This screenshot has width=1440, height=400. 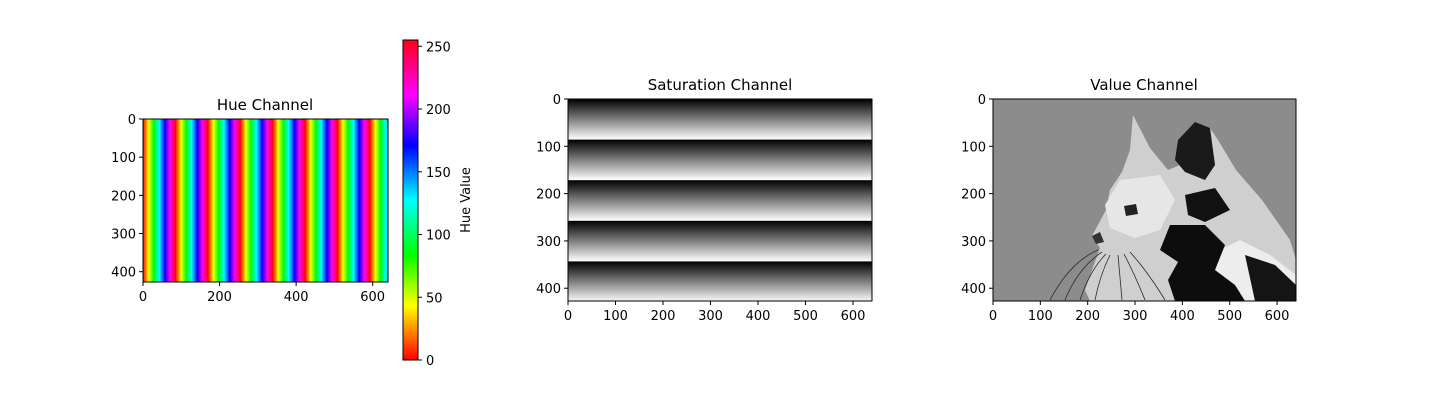 I want to click on value-axes-frame, so click(x=1144, y=200).